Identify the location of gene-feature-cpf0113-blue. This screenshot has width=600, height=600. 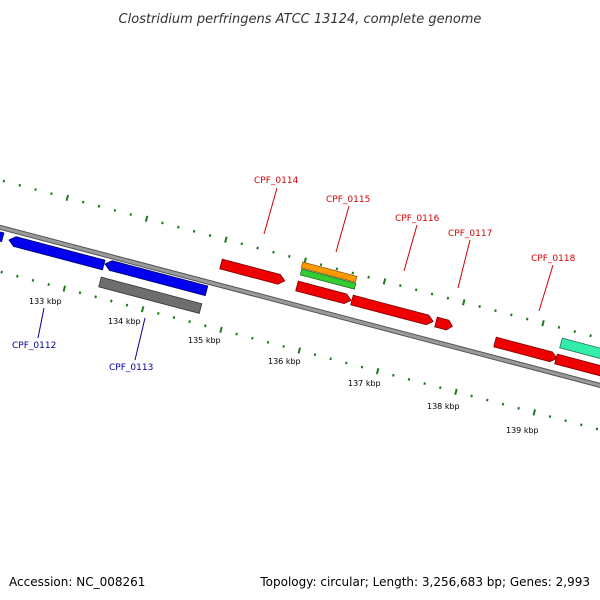
(156, 278).